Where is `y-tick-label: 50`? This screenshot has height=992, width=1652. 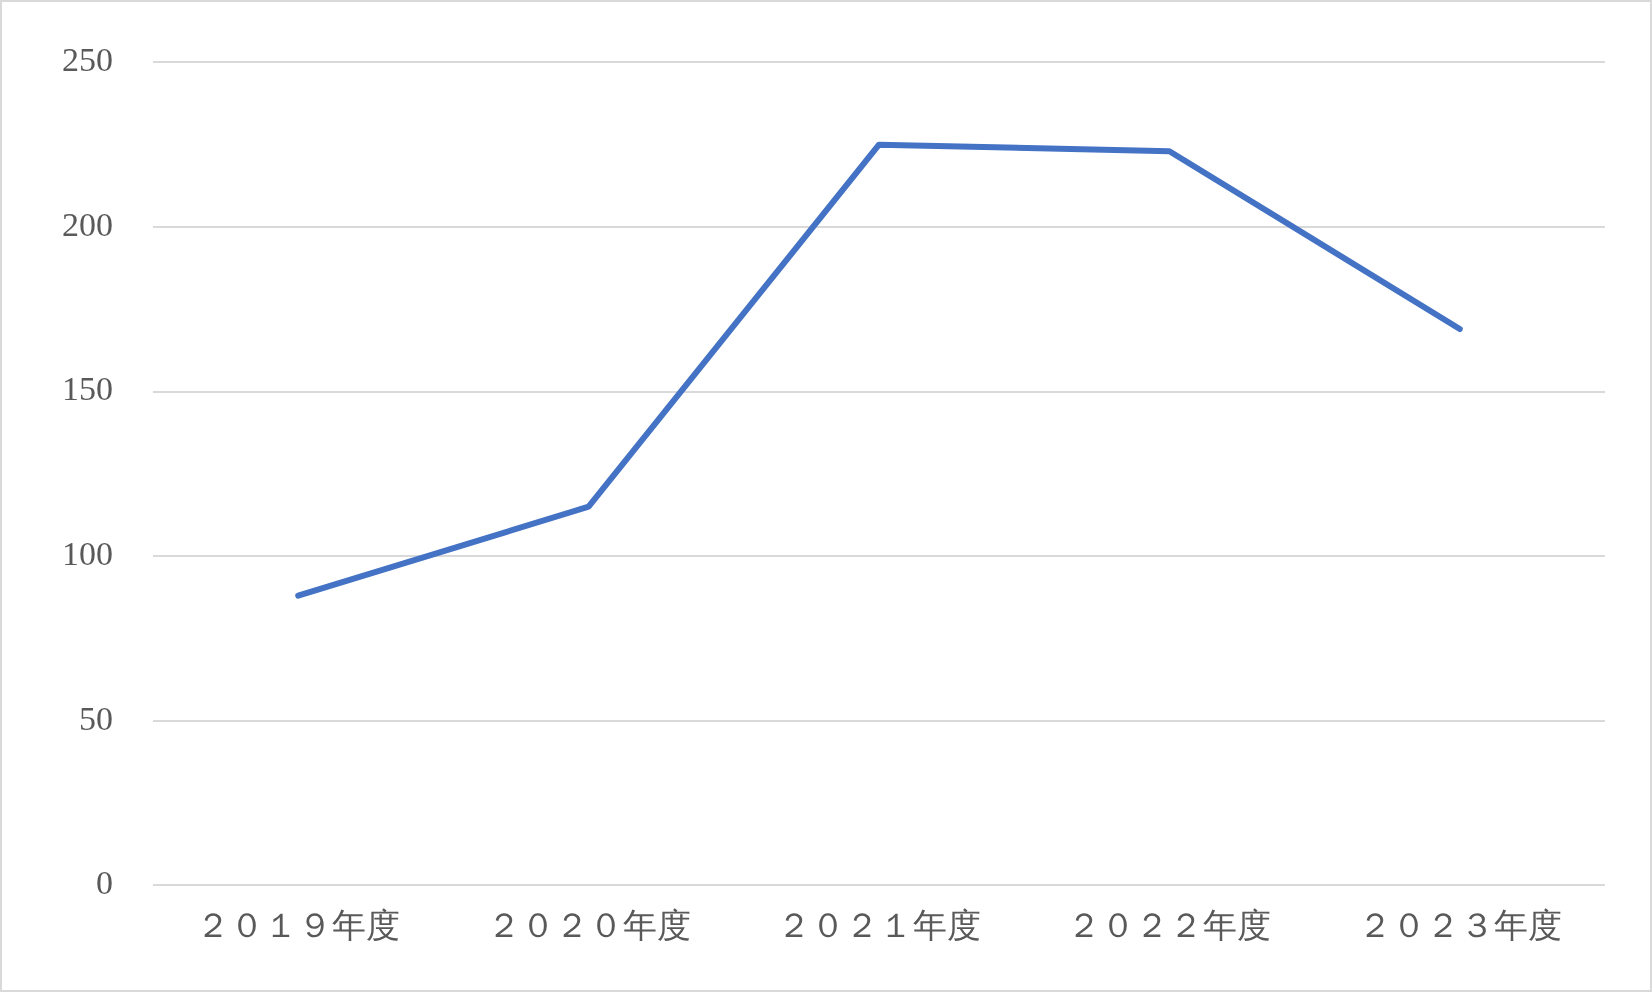
y-tick-label: 50 is located at coordinates (96, 718).